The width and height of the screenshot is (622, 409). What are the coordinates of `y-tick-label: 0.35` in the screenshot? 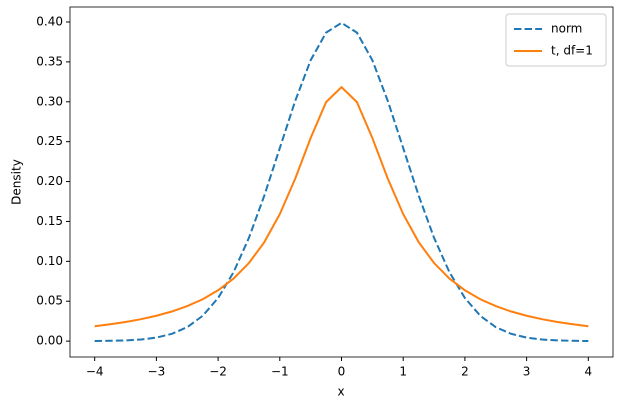 It's located at (49, 61).